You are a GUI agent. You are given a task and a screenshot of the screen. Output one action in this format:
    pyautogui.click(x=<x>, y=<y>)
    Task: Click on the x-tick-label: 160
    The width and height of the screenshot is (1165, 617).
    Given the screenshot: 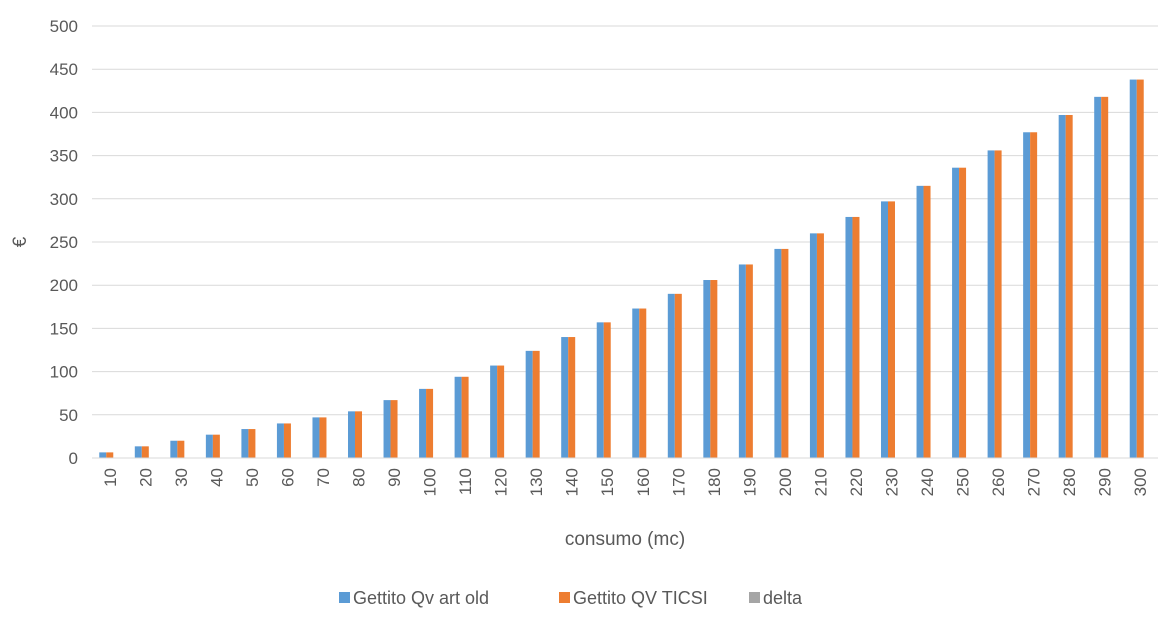 What is the action you would take?
    pyautogui.click(x=643, y=482)
    